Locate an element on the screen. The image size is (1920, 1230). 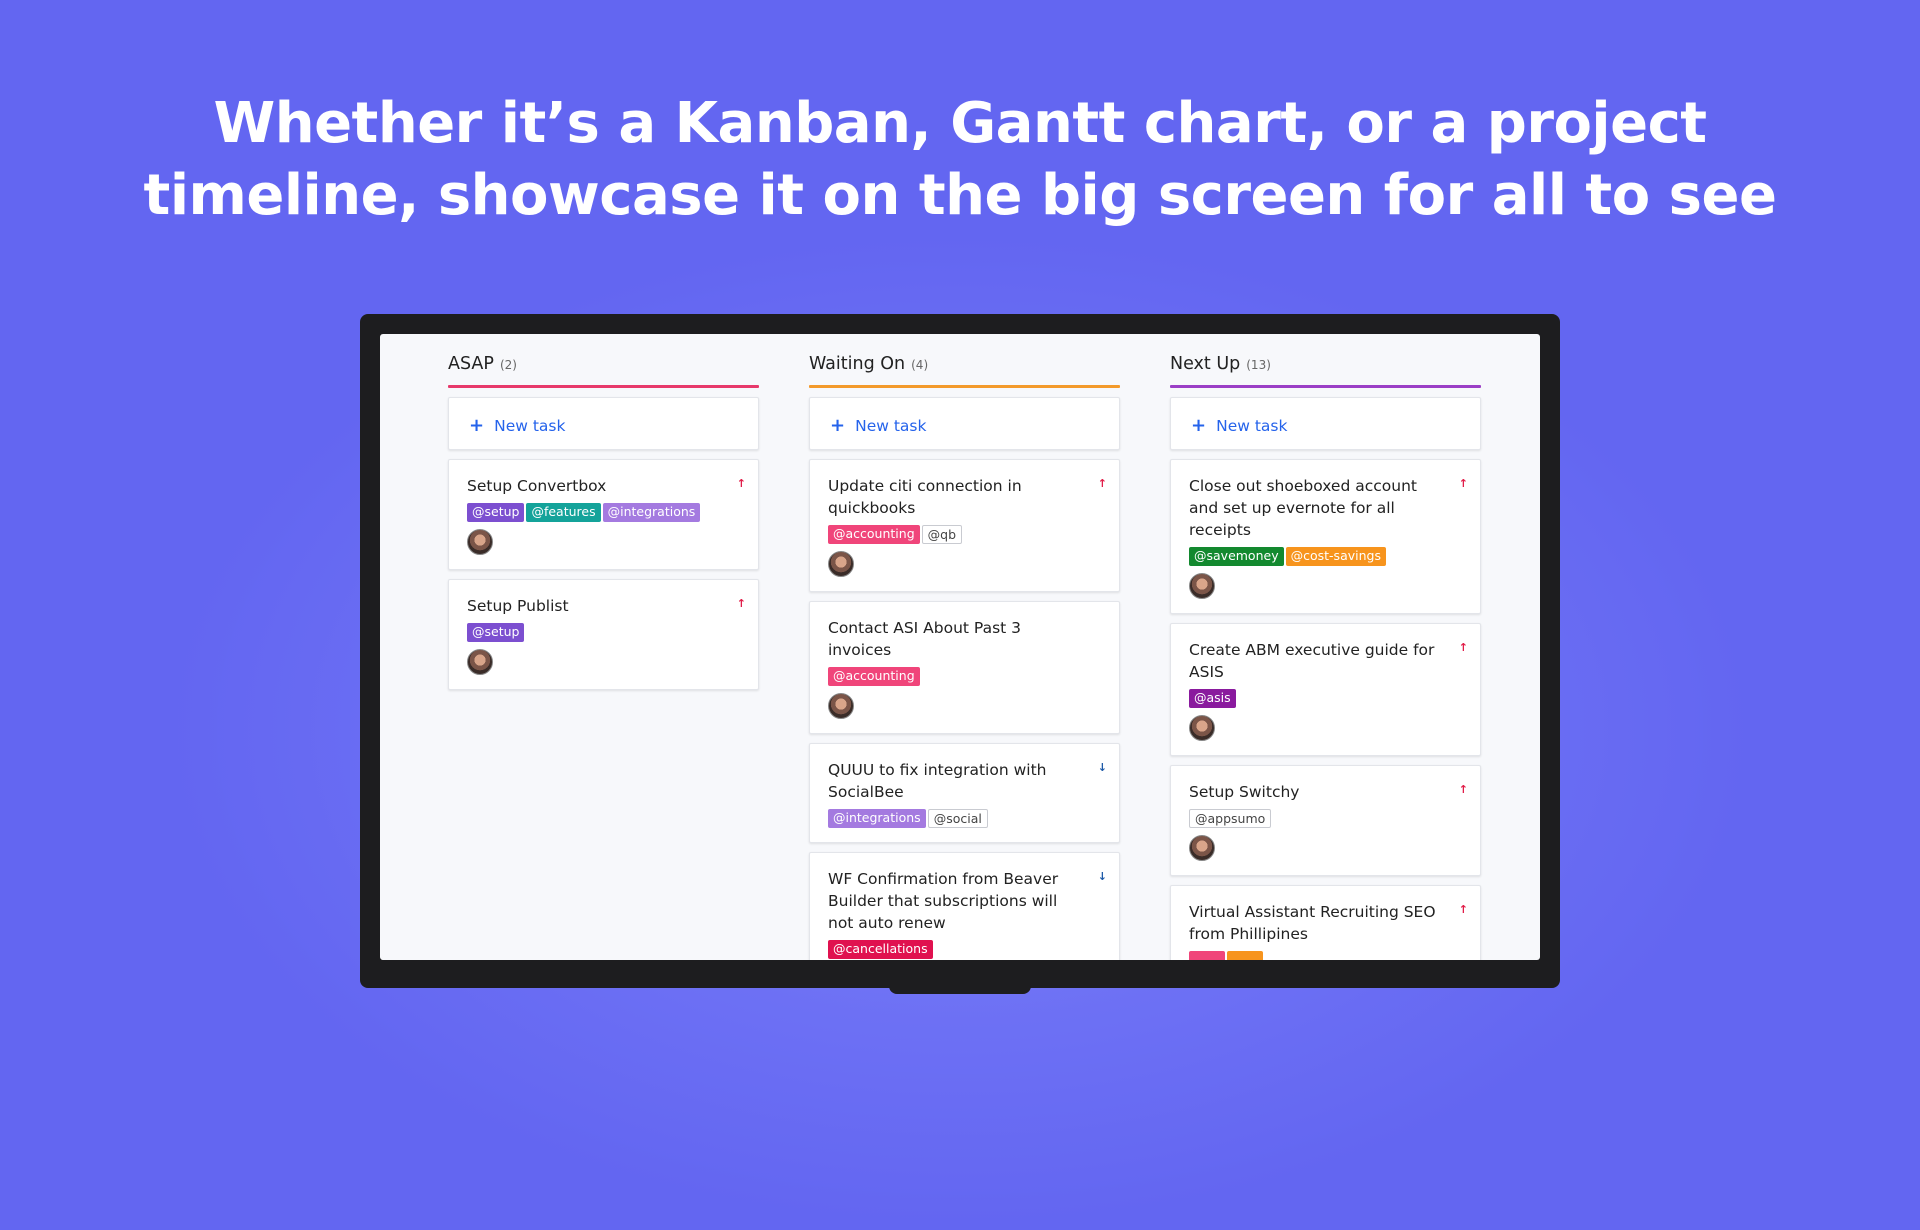
tag: @savemoney is located at coordinates (1236, 556).